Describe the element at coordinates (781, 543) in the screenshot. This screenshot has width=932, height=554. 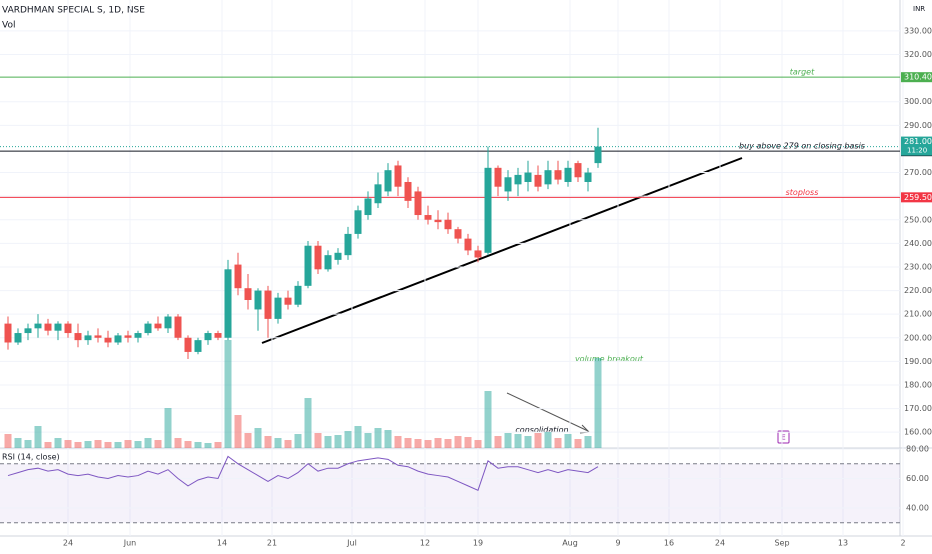
I see `x-tick-label: Sep` at that location.